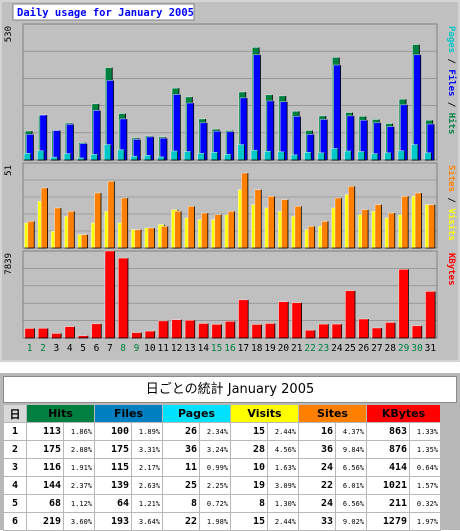 The height and width of the screenshot is (531, 460). What do you see at coordinates (113, 467) in the screenshot?
I see `cell-value: 115` at bounding box center [113, 467].